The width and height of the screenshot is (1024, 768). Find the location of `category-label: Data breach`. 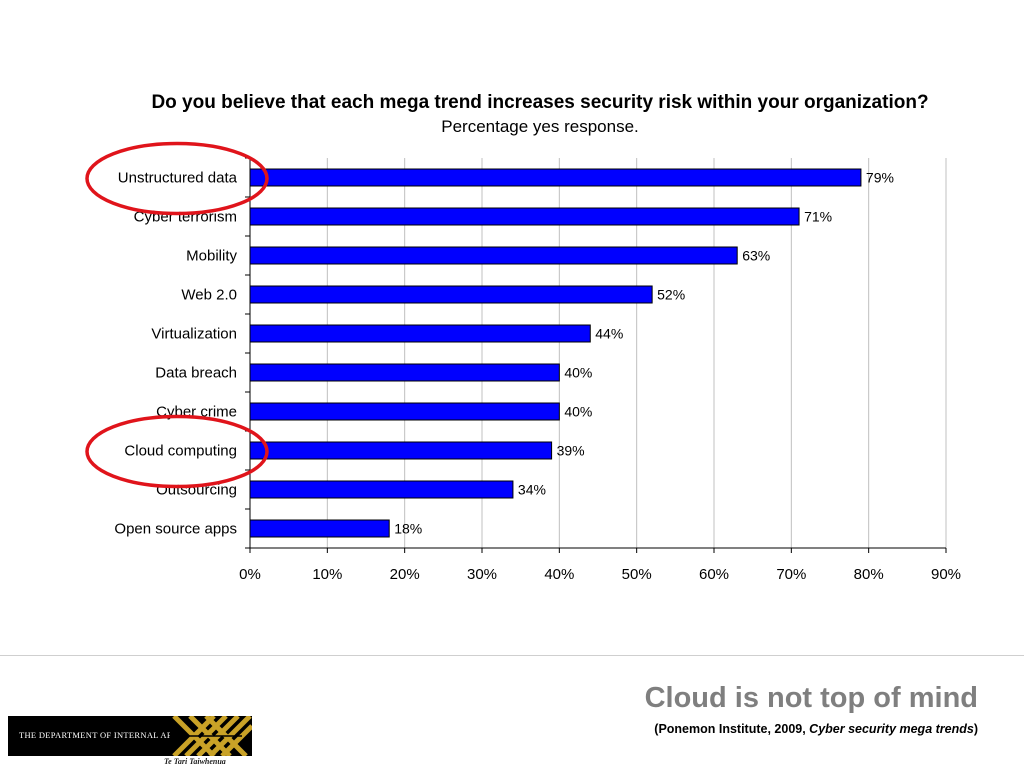

category-label: Data breach is located at coordinates (196, 373).